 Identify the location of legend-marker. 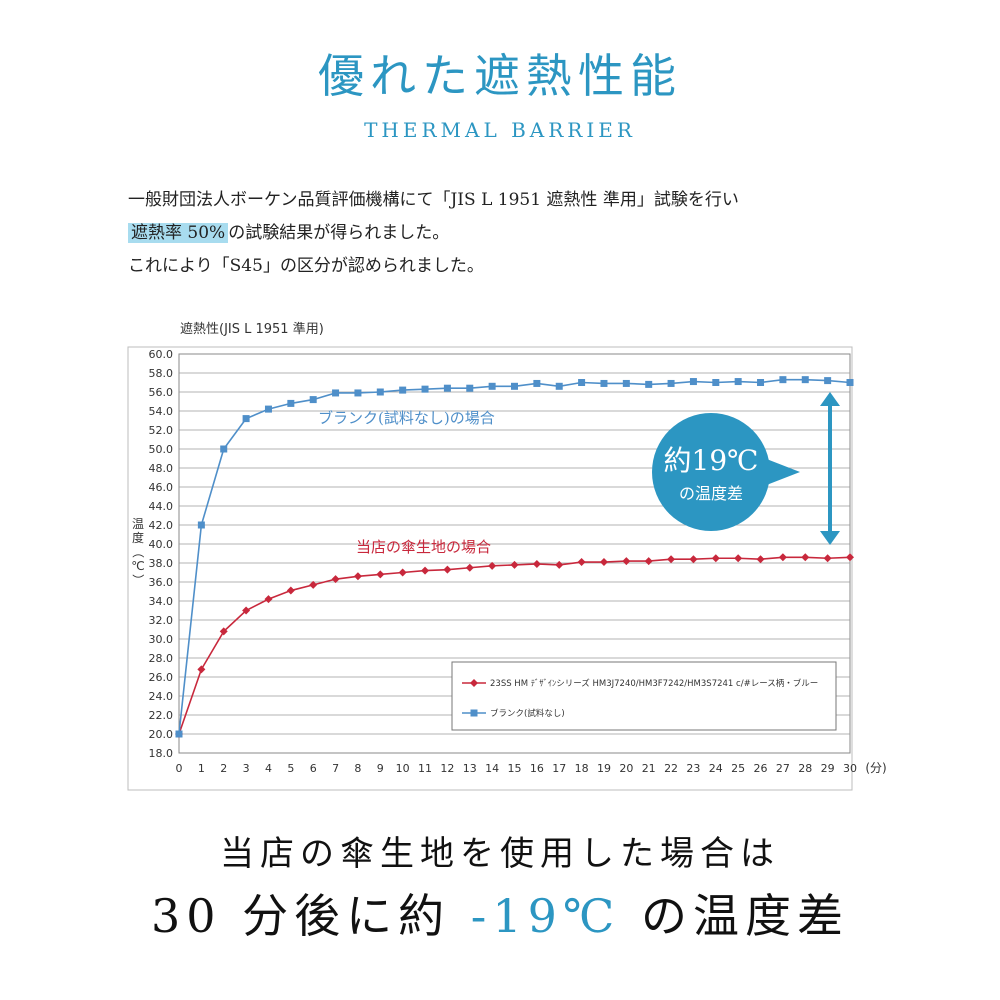
(474, 683).